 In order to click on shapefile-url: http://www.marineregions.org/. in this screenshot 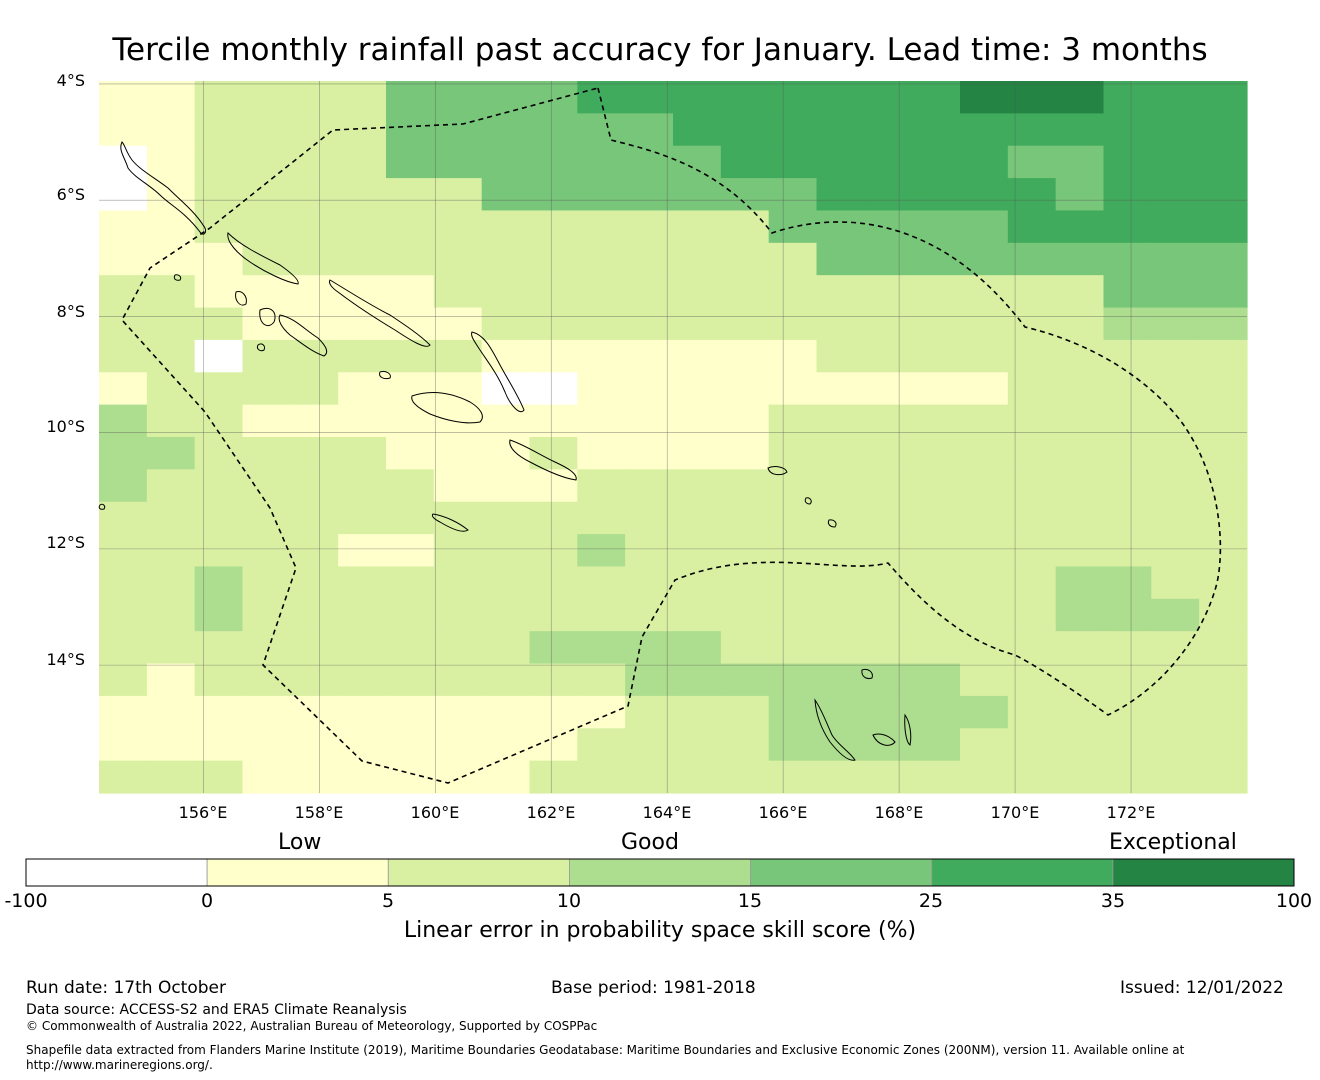, I will do `click(119, 1065)`.